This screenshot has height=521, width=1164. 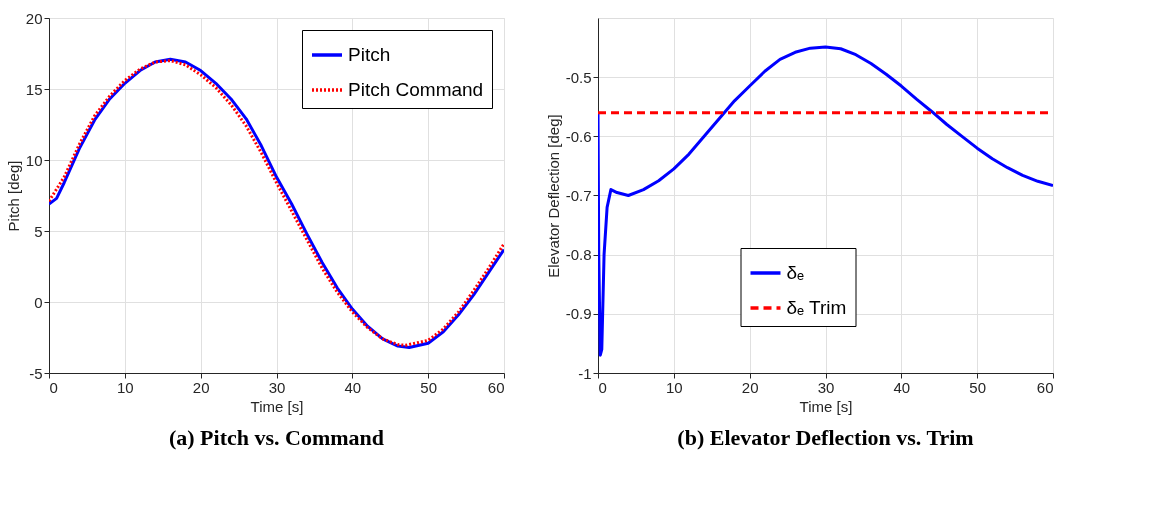 I want to click on y-tick-label: 0, so click(x=38, y=302).